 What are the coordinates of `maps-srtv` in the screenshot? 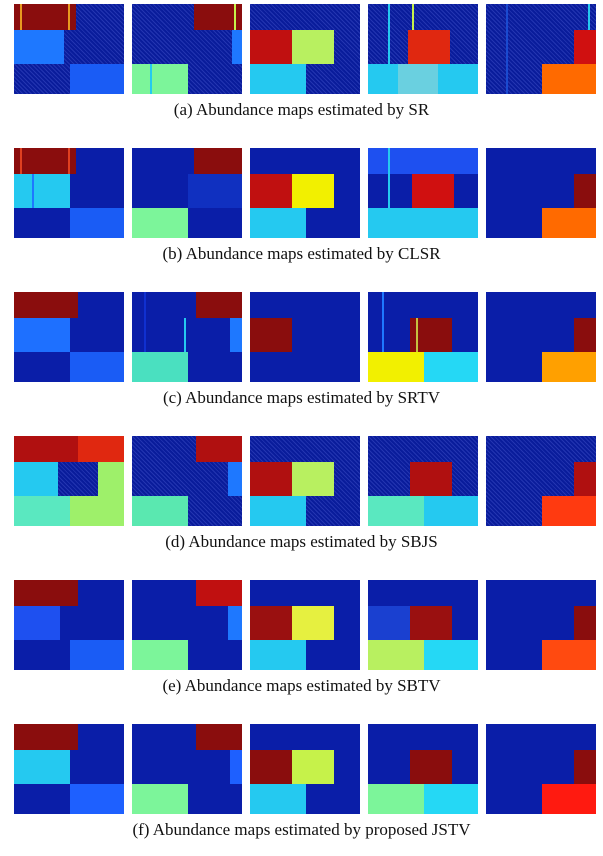 It's located at (305, 337).